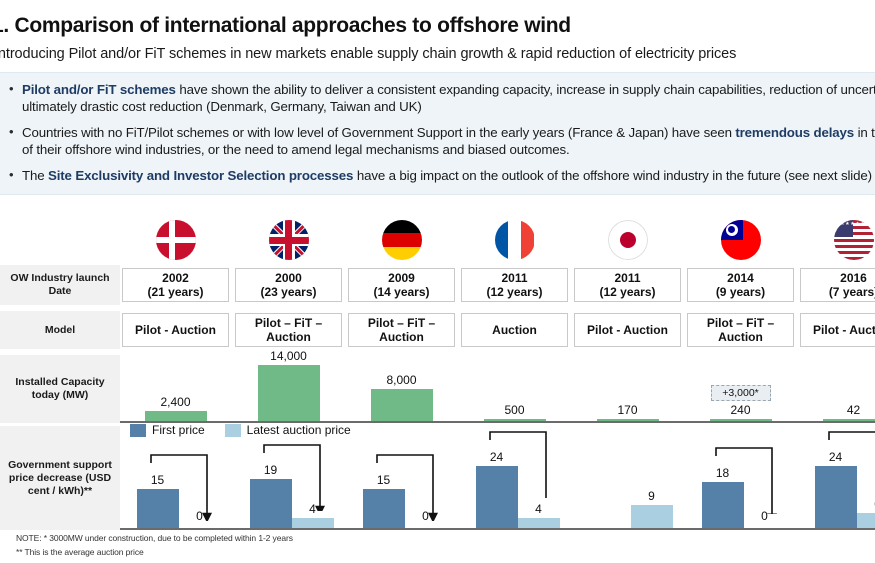 The height and width of the screenshot is (563, 875). Describe the element at coordinates (60, 330) in the screenshot. I see `row-label-model: Model` at that location.